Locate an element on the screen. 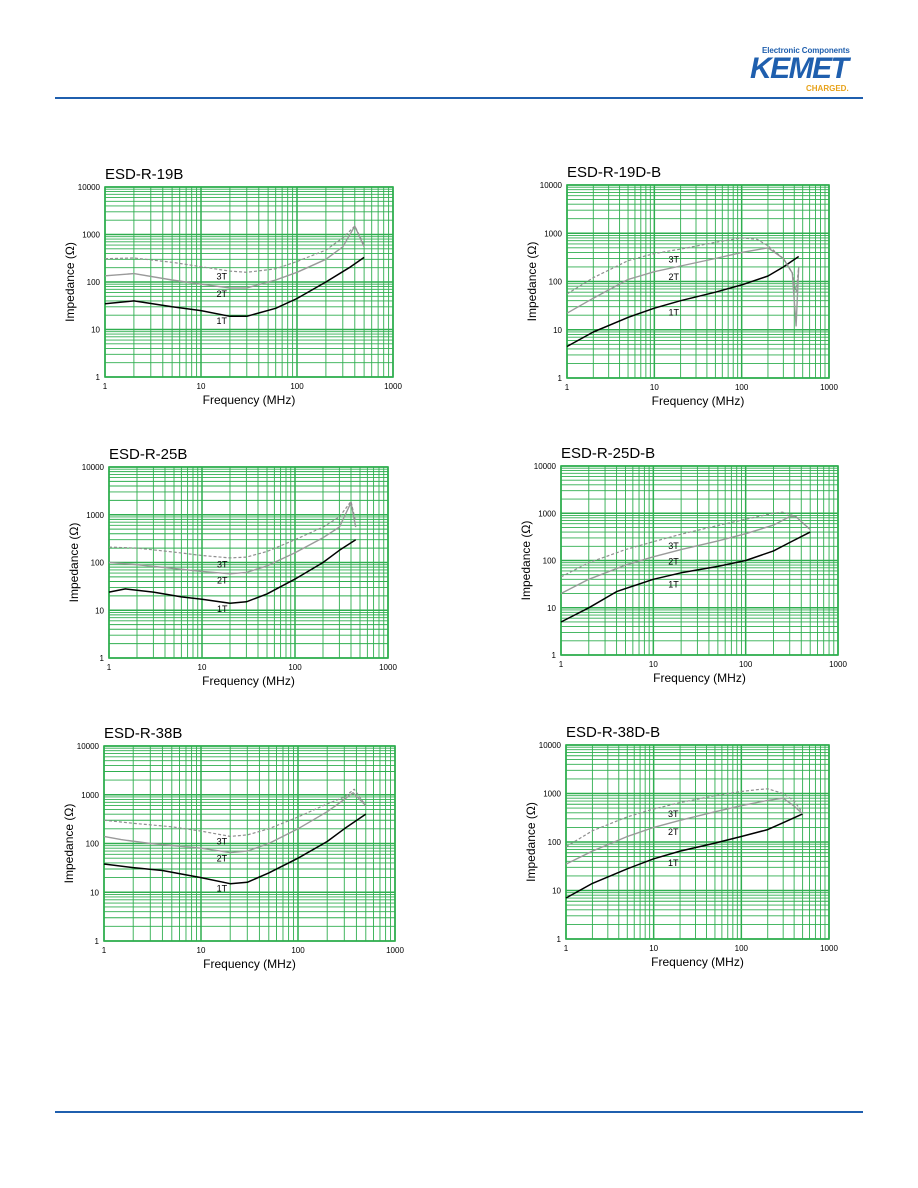 This screenshot has height=1188, width=918. chart-title: ESD-R-25D-B is located at coordinates (608, 453).